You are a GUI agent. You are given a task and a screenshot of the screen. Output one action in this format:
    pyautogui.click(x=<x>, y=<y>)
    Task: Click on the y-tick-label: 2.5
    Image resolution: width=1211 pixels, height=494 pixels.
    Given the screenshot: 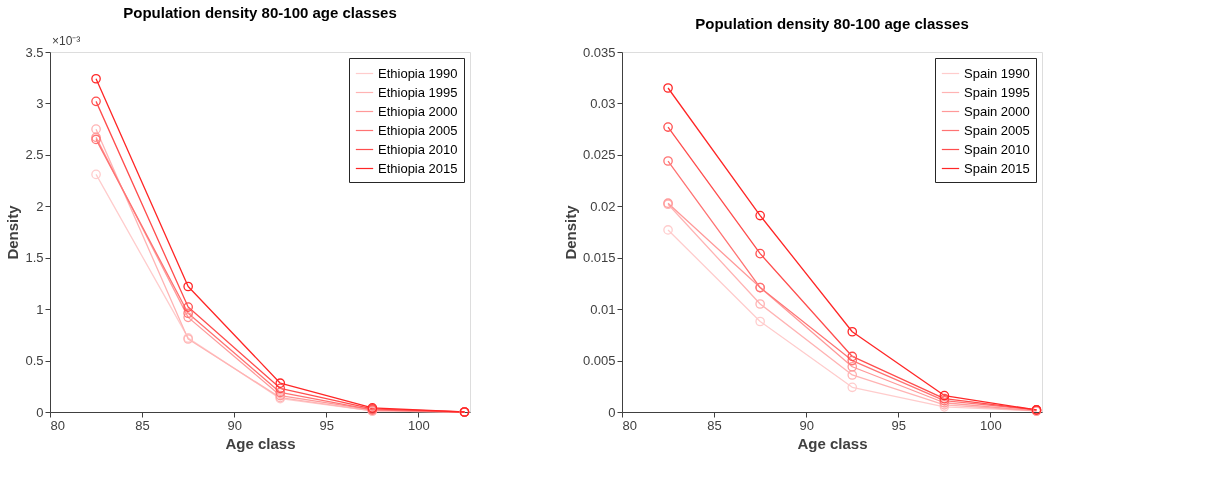 What is the action you would take?
    pyautogui.click(x=34, y=155)
    